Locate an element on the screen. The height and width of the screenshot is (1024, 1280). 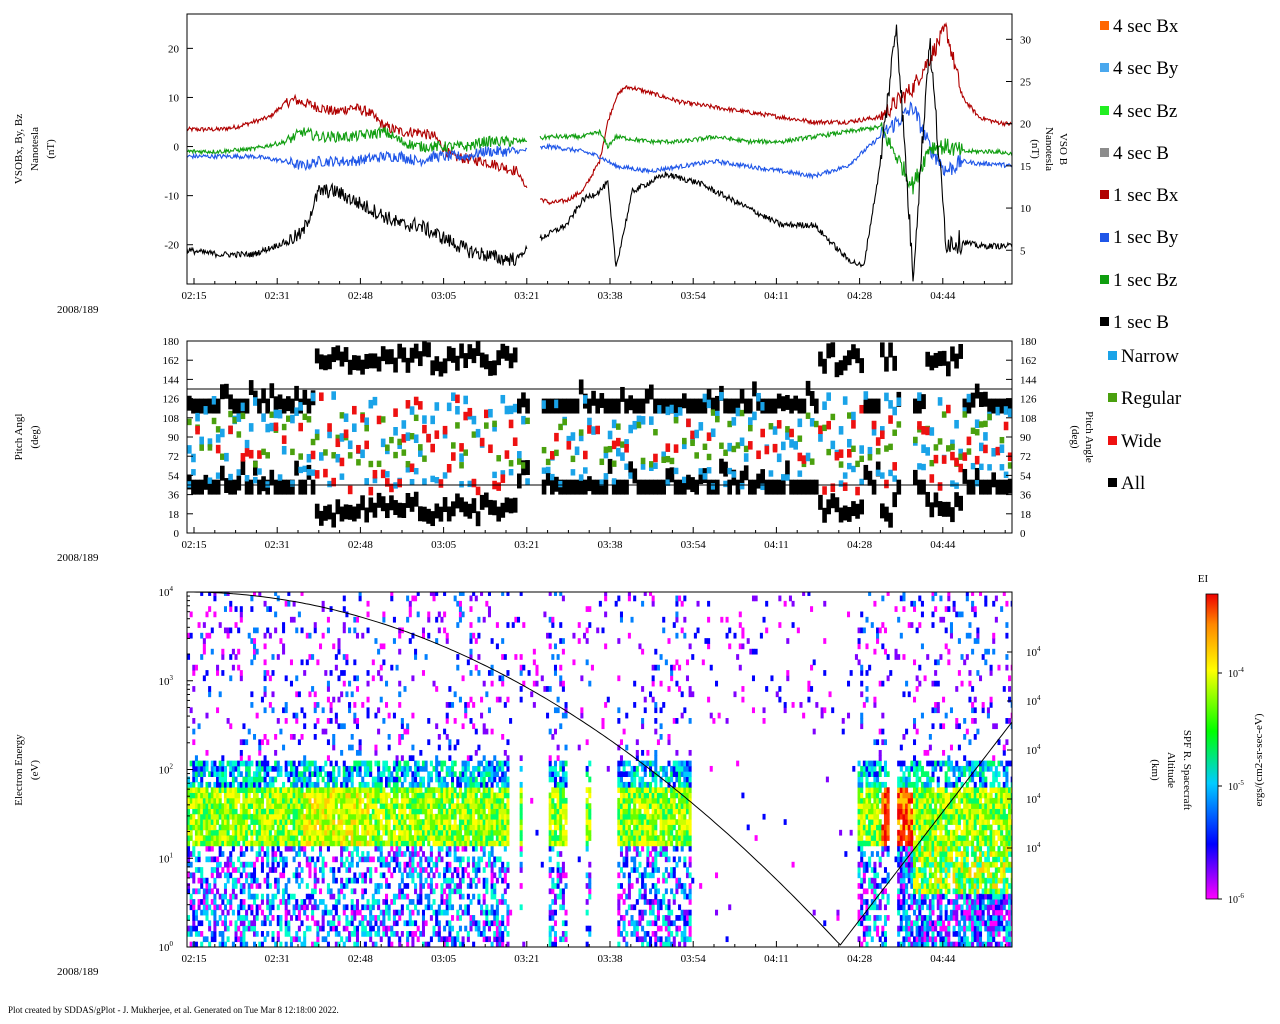
mag-ytick-left-label: -10 is located at coordinates (171, 197).